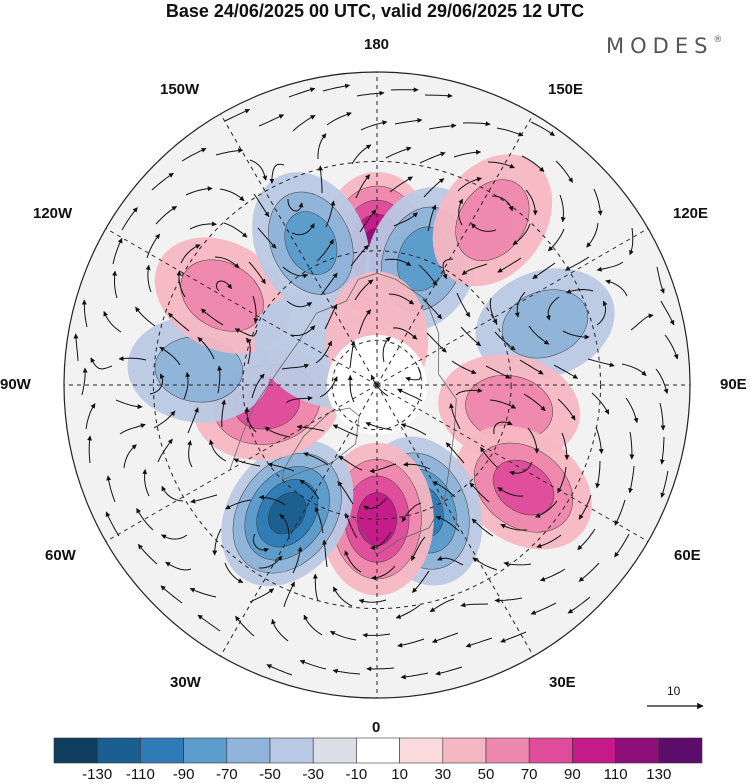 The height and width of the screenshot is (783, 750). Describe the element at coordinates (53, 213) in the screenshot. I see `lon-label-120w: 120W` at that location.